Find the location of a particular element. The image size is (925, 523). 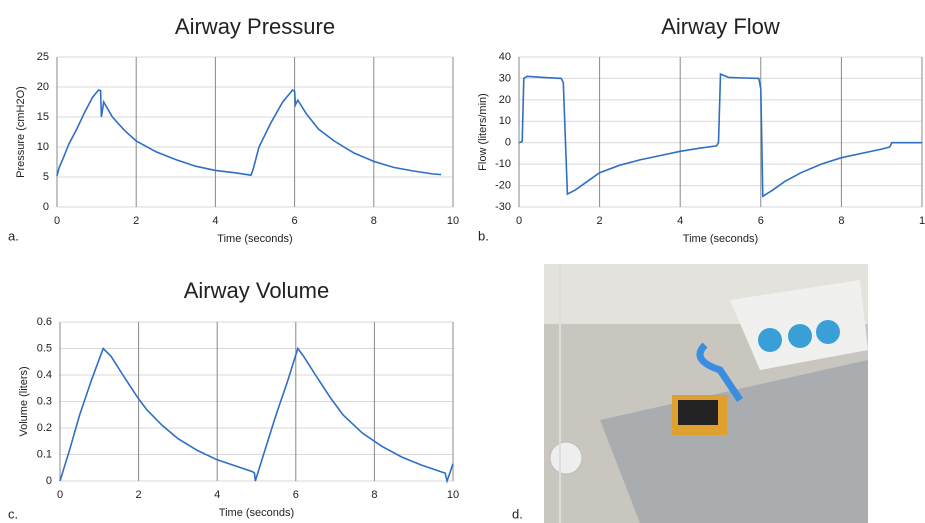

photo-canister is located at coordinates (566, 458).